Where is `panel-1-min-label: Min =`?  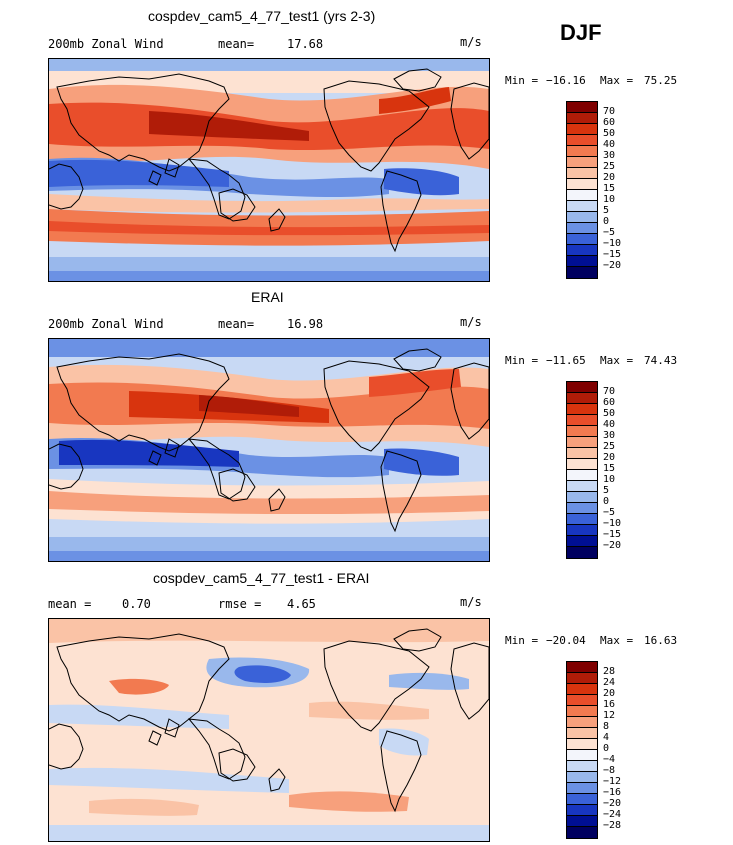 panel-1-min-label: Min = is located at coordinates (522, 80).